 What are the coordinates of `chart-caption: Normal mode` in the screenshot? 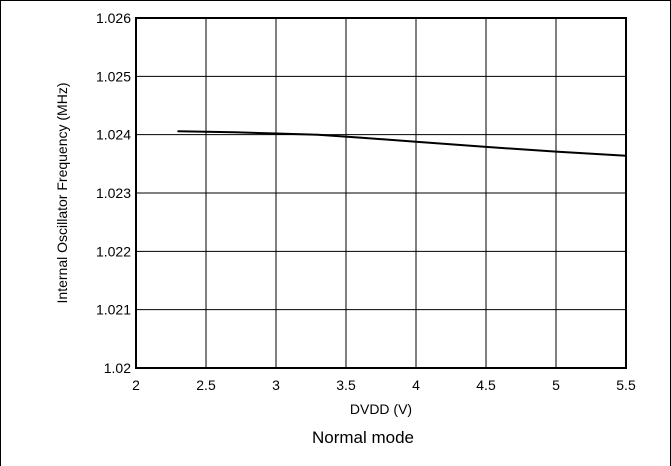 It's located at (363, 437).